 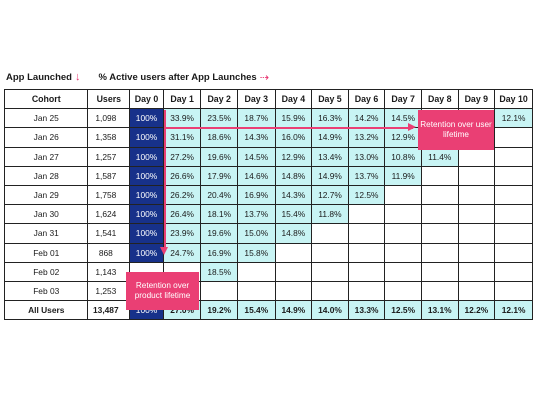 I want to click on day-1-cell: 26.4%, so click(x=182, y=214).